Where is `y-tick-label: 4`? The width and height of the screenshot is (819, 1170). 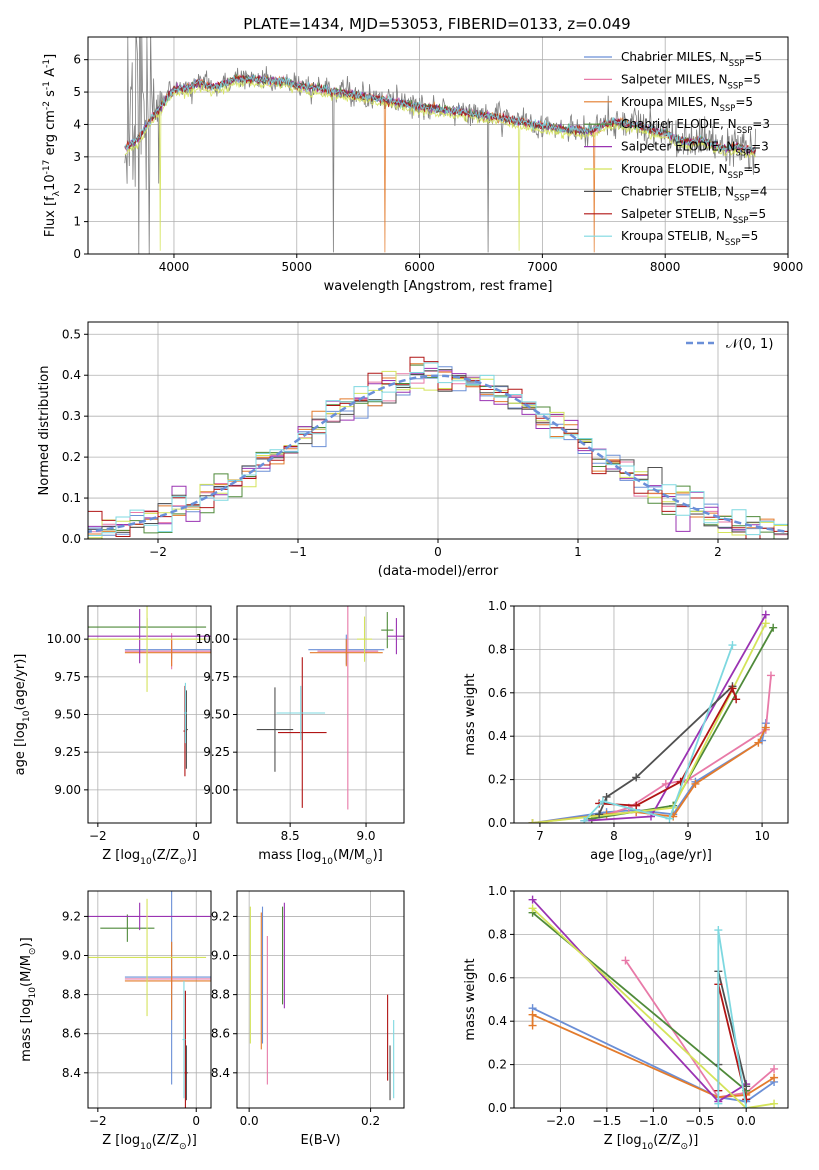 y-tick-label: 4 is located at coordinates (77, 124).